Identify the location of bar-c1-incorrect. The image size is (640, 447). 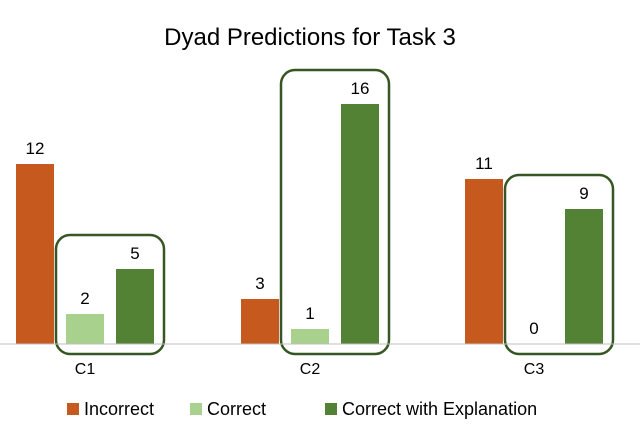
(35, 254).